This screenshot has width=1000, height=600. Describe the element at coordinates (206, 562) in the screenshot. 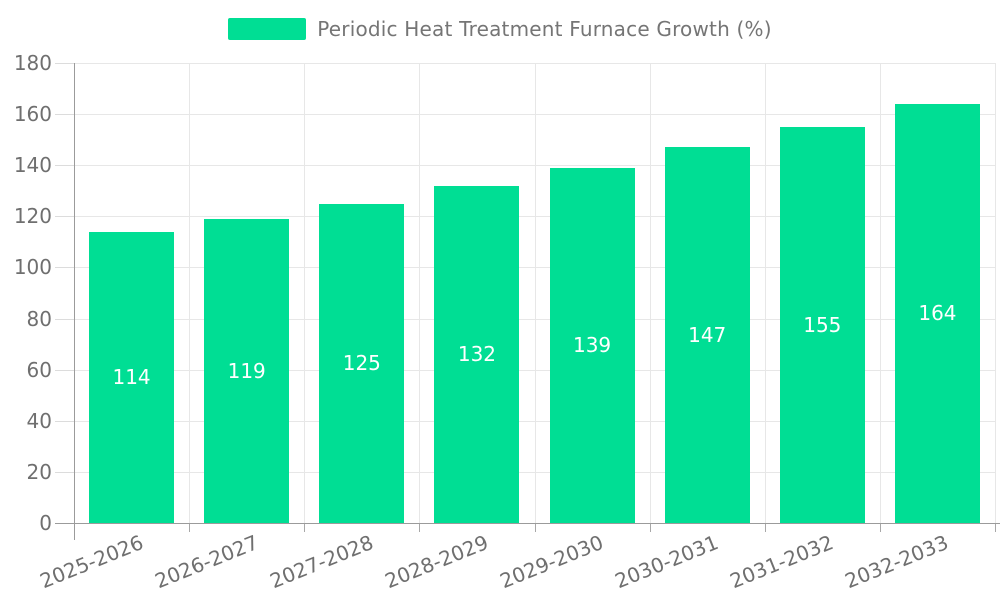

I see `x-axis-tick-label: 2026-2027` at that location.